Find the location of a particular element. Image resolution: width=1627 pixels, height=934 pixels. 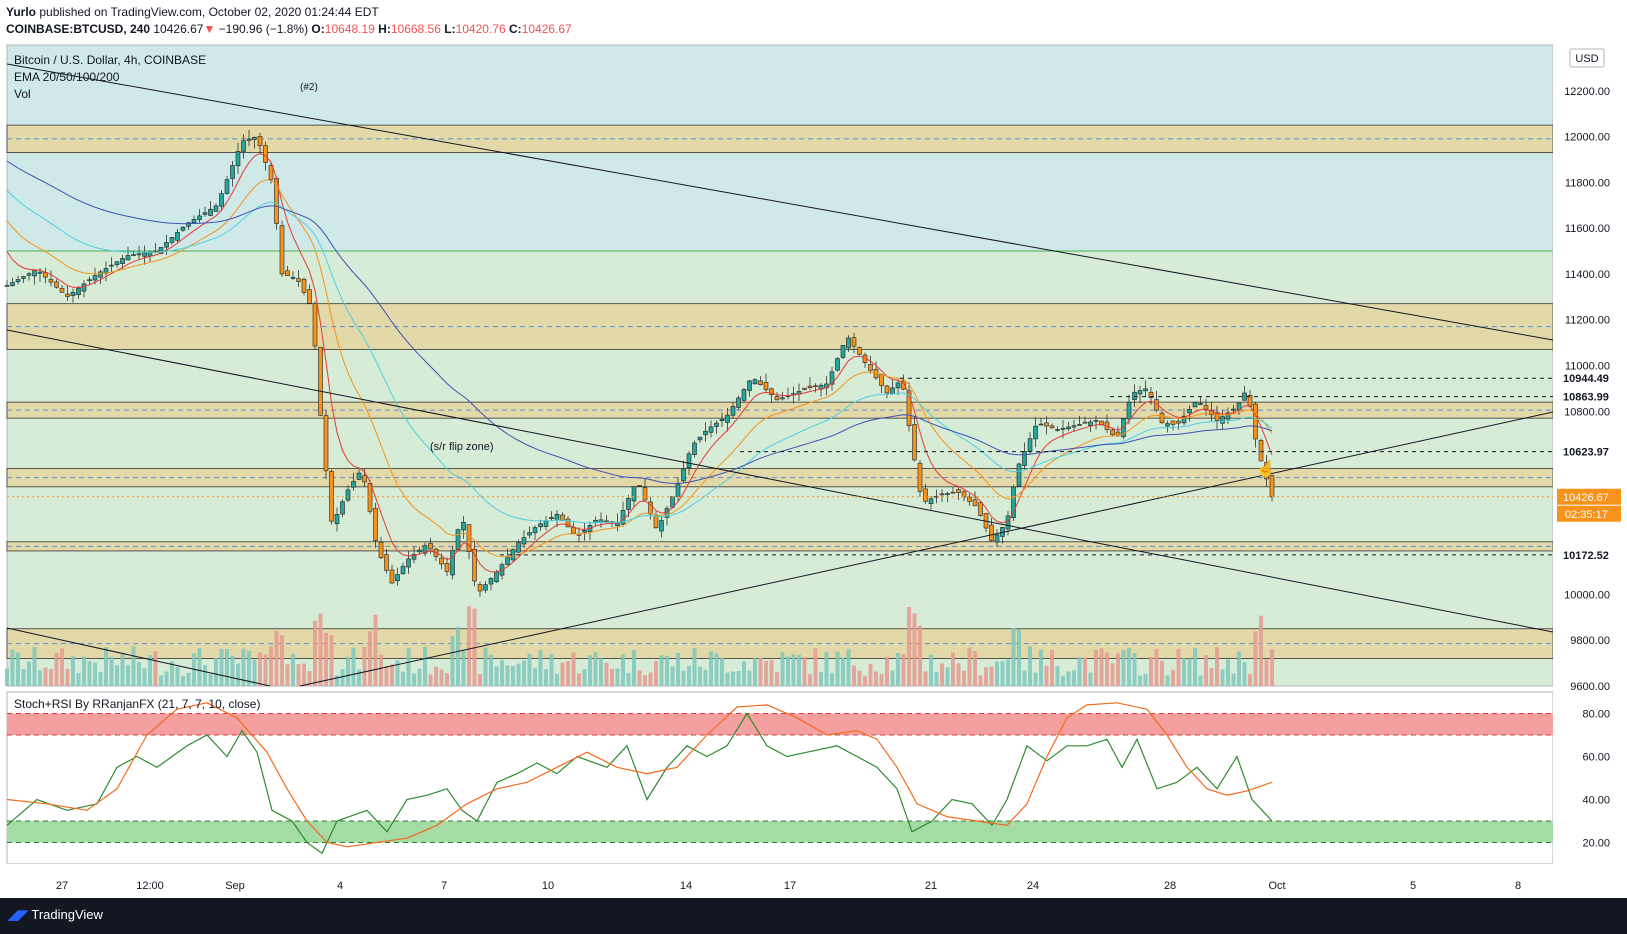

time-tick: 5 is located at coordinates (1413, 886).